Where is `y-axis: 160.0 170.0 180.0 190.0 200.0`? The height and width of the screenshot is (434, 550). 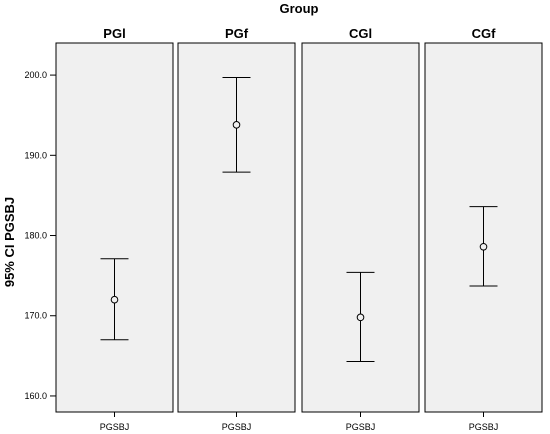
y-axis: 160.0 170.0 180.0 190.0 200.0 is located at coordinates (40, 235).